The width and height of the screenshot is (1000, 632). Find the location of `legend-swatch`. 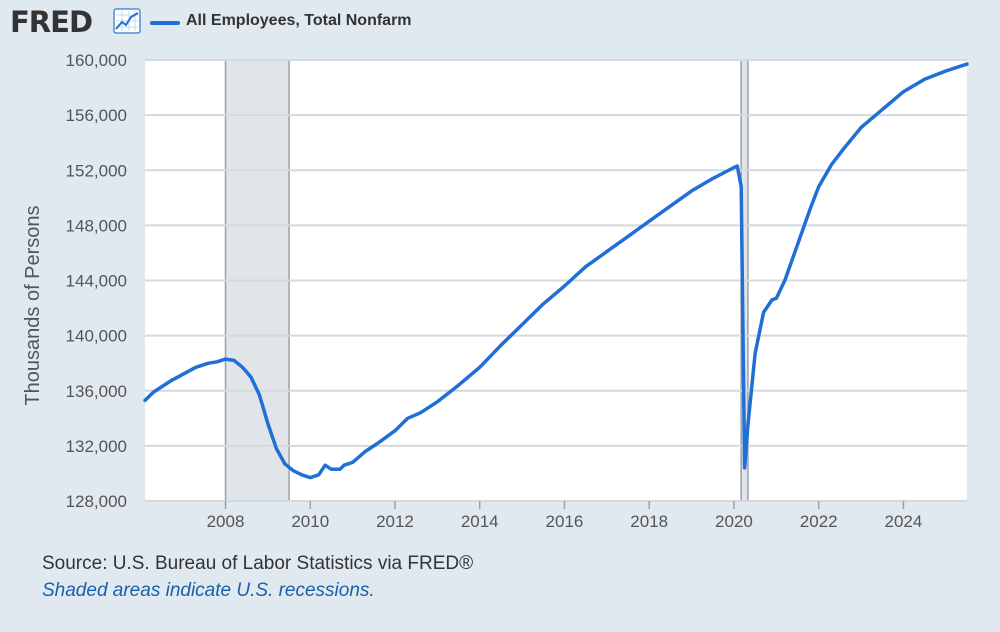

legend-swatch is located at coordinates (165, 23).